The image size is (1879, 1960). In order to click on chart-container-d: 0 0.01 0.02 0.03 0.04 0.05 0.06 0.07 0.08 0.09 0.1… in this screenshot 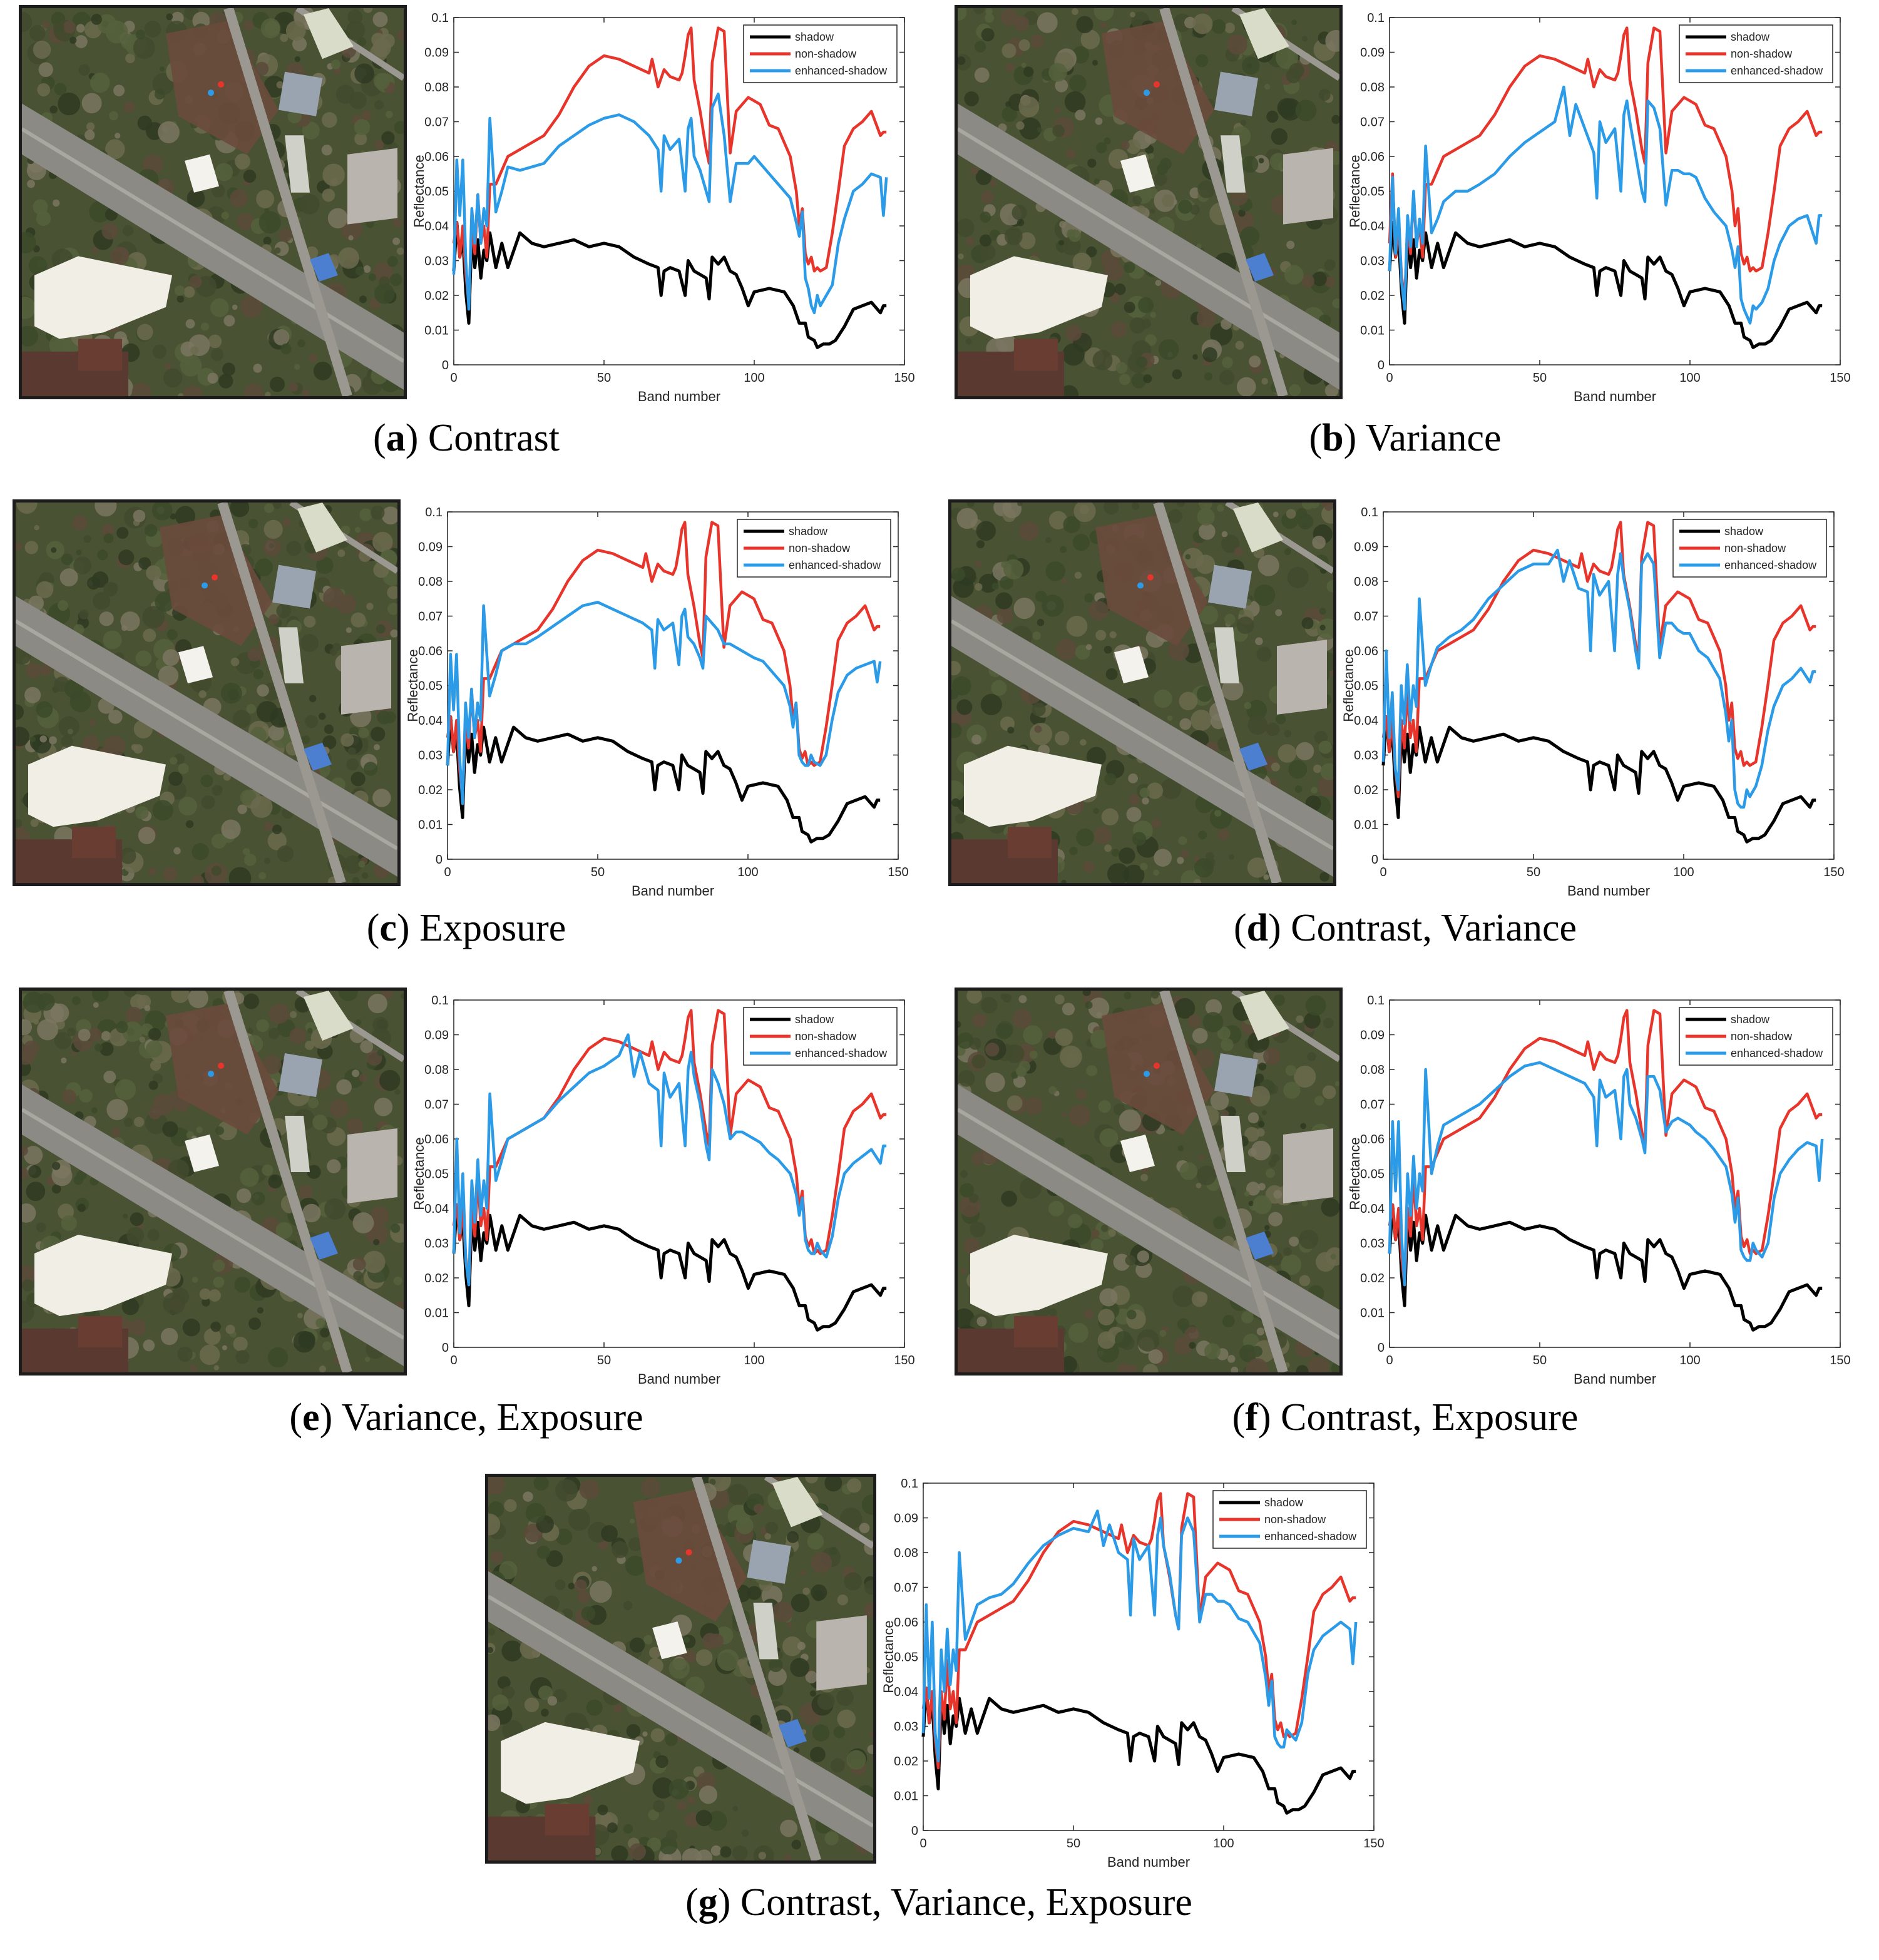, I will do `click(1602, 702)`.